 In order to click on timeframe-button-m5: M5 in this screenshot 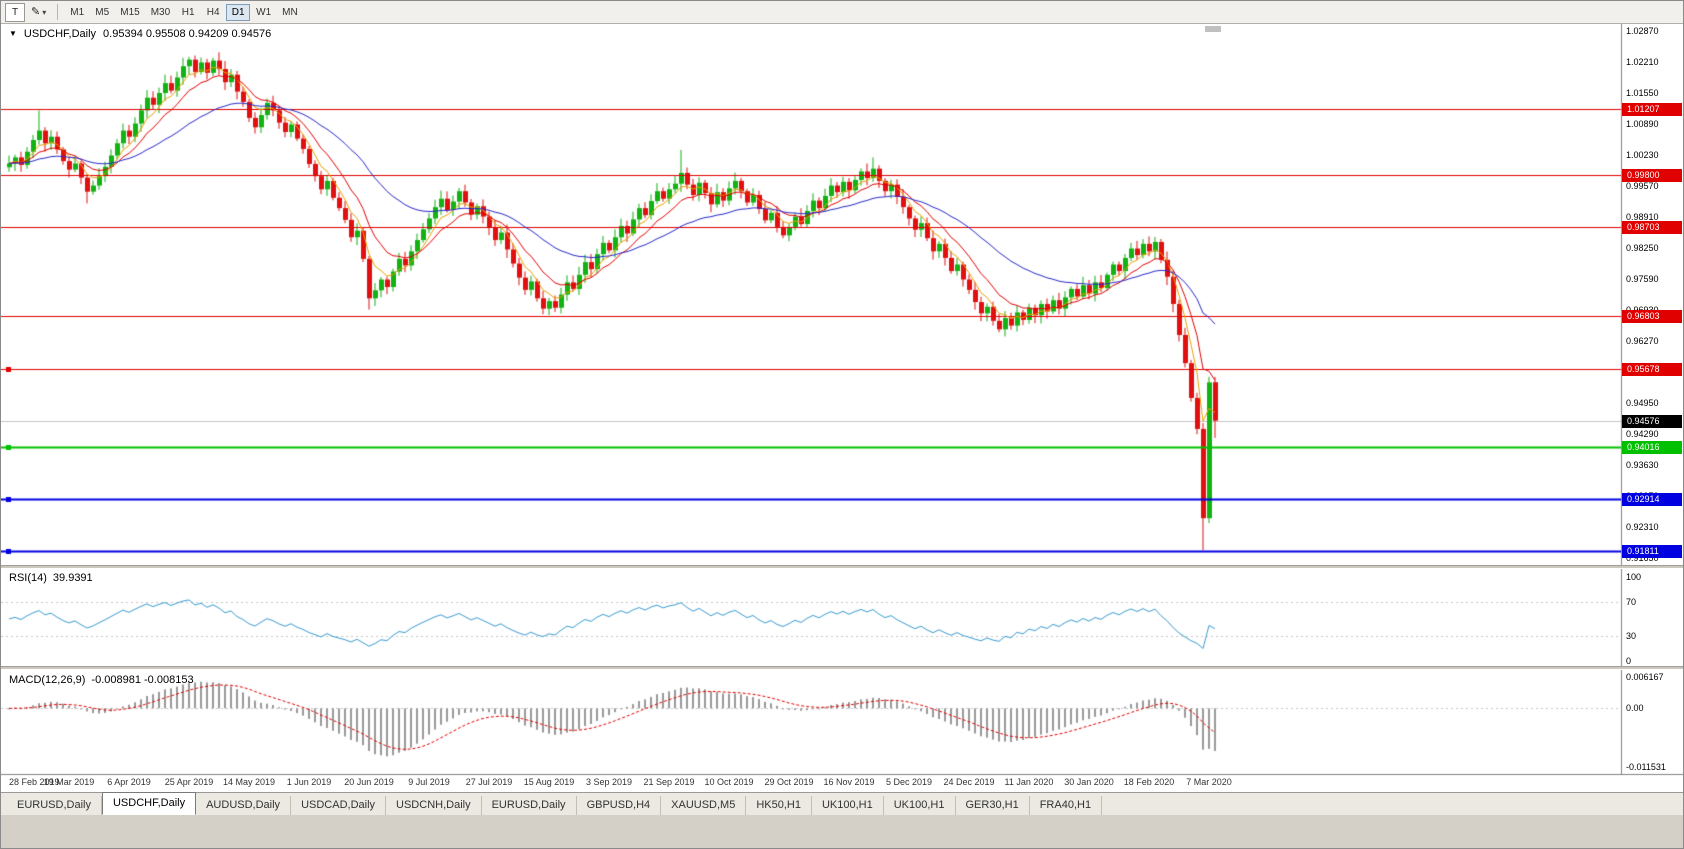, I will do `click(102, 12)`.